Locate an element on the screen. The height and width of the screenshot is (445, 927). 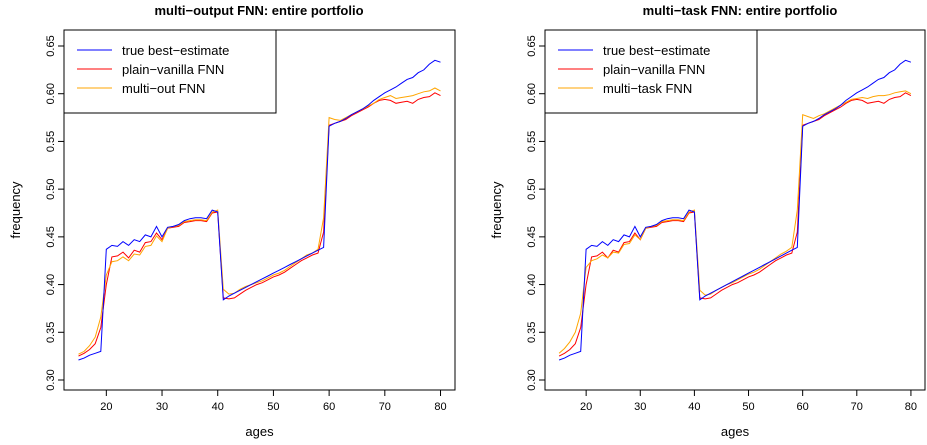
chart-title: multi−output FNN: entire portfolio is located at coordinates (258, 10).